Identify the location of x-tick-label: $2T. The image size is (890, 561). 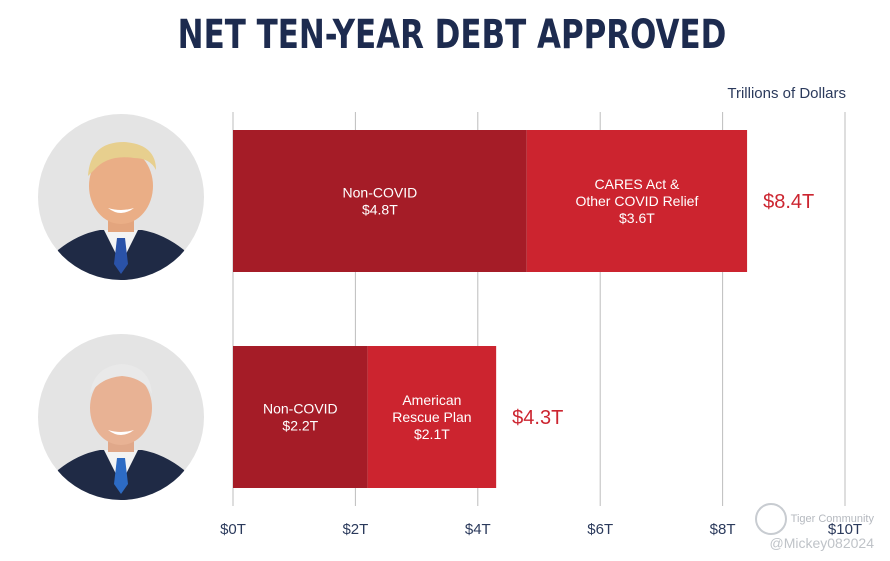
(355, 529).